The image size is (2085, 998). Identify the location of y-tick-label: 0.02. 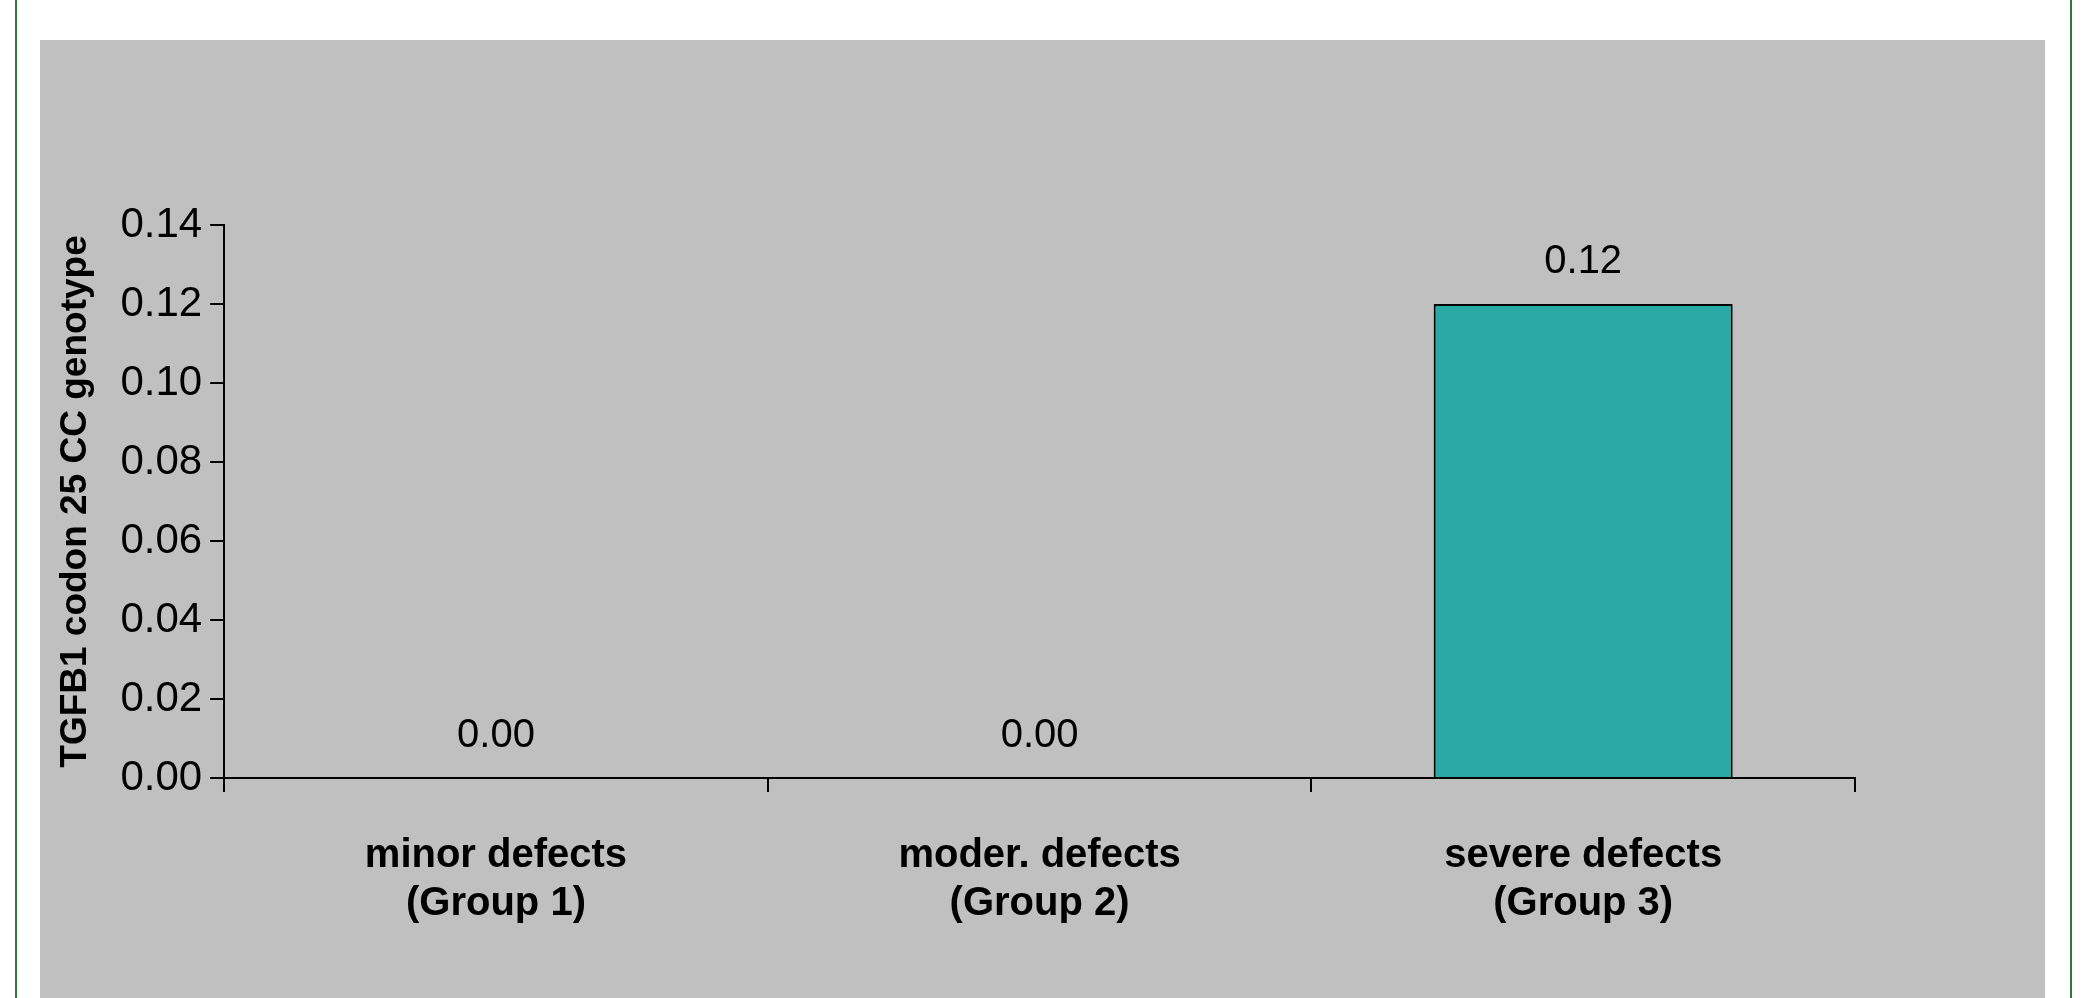
(161, 696).